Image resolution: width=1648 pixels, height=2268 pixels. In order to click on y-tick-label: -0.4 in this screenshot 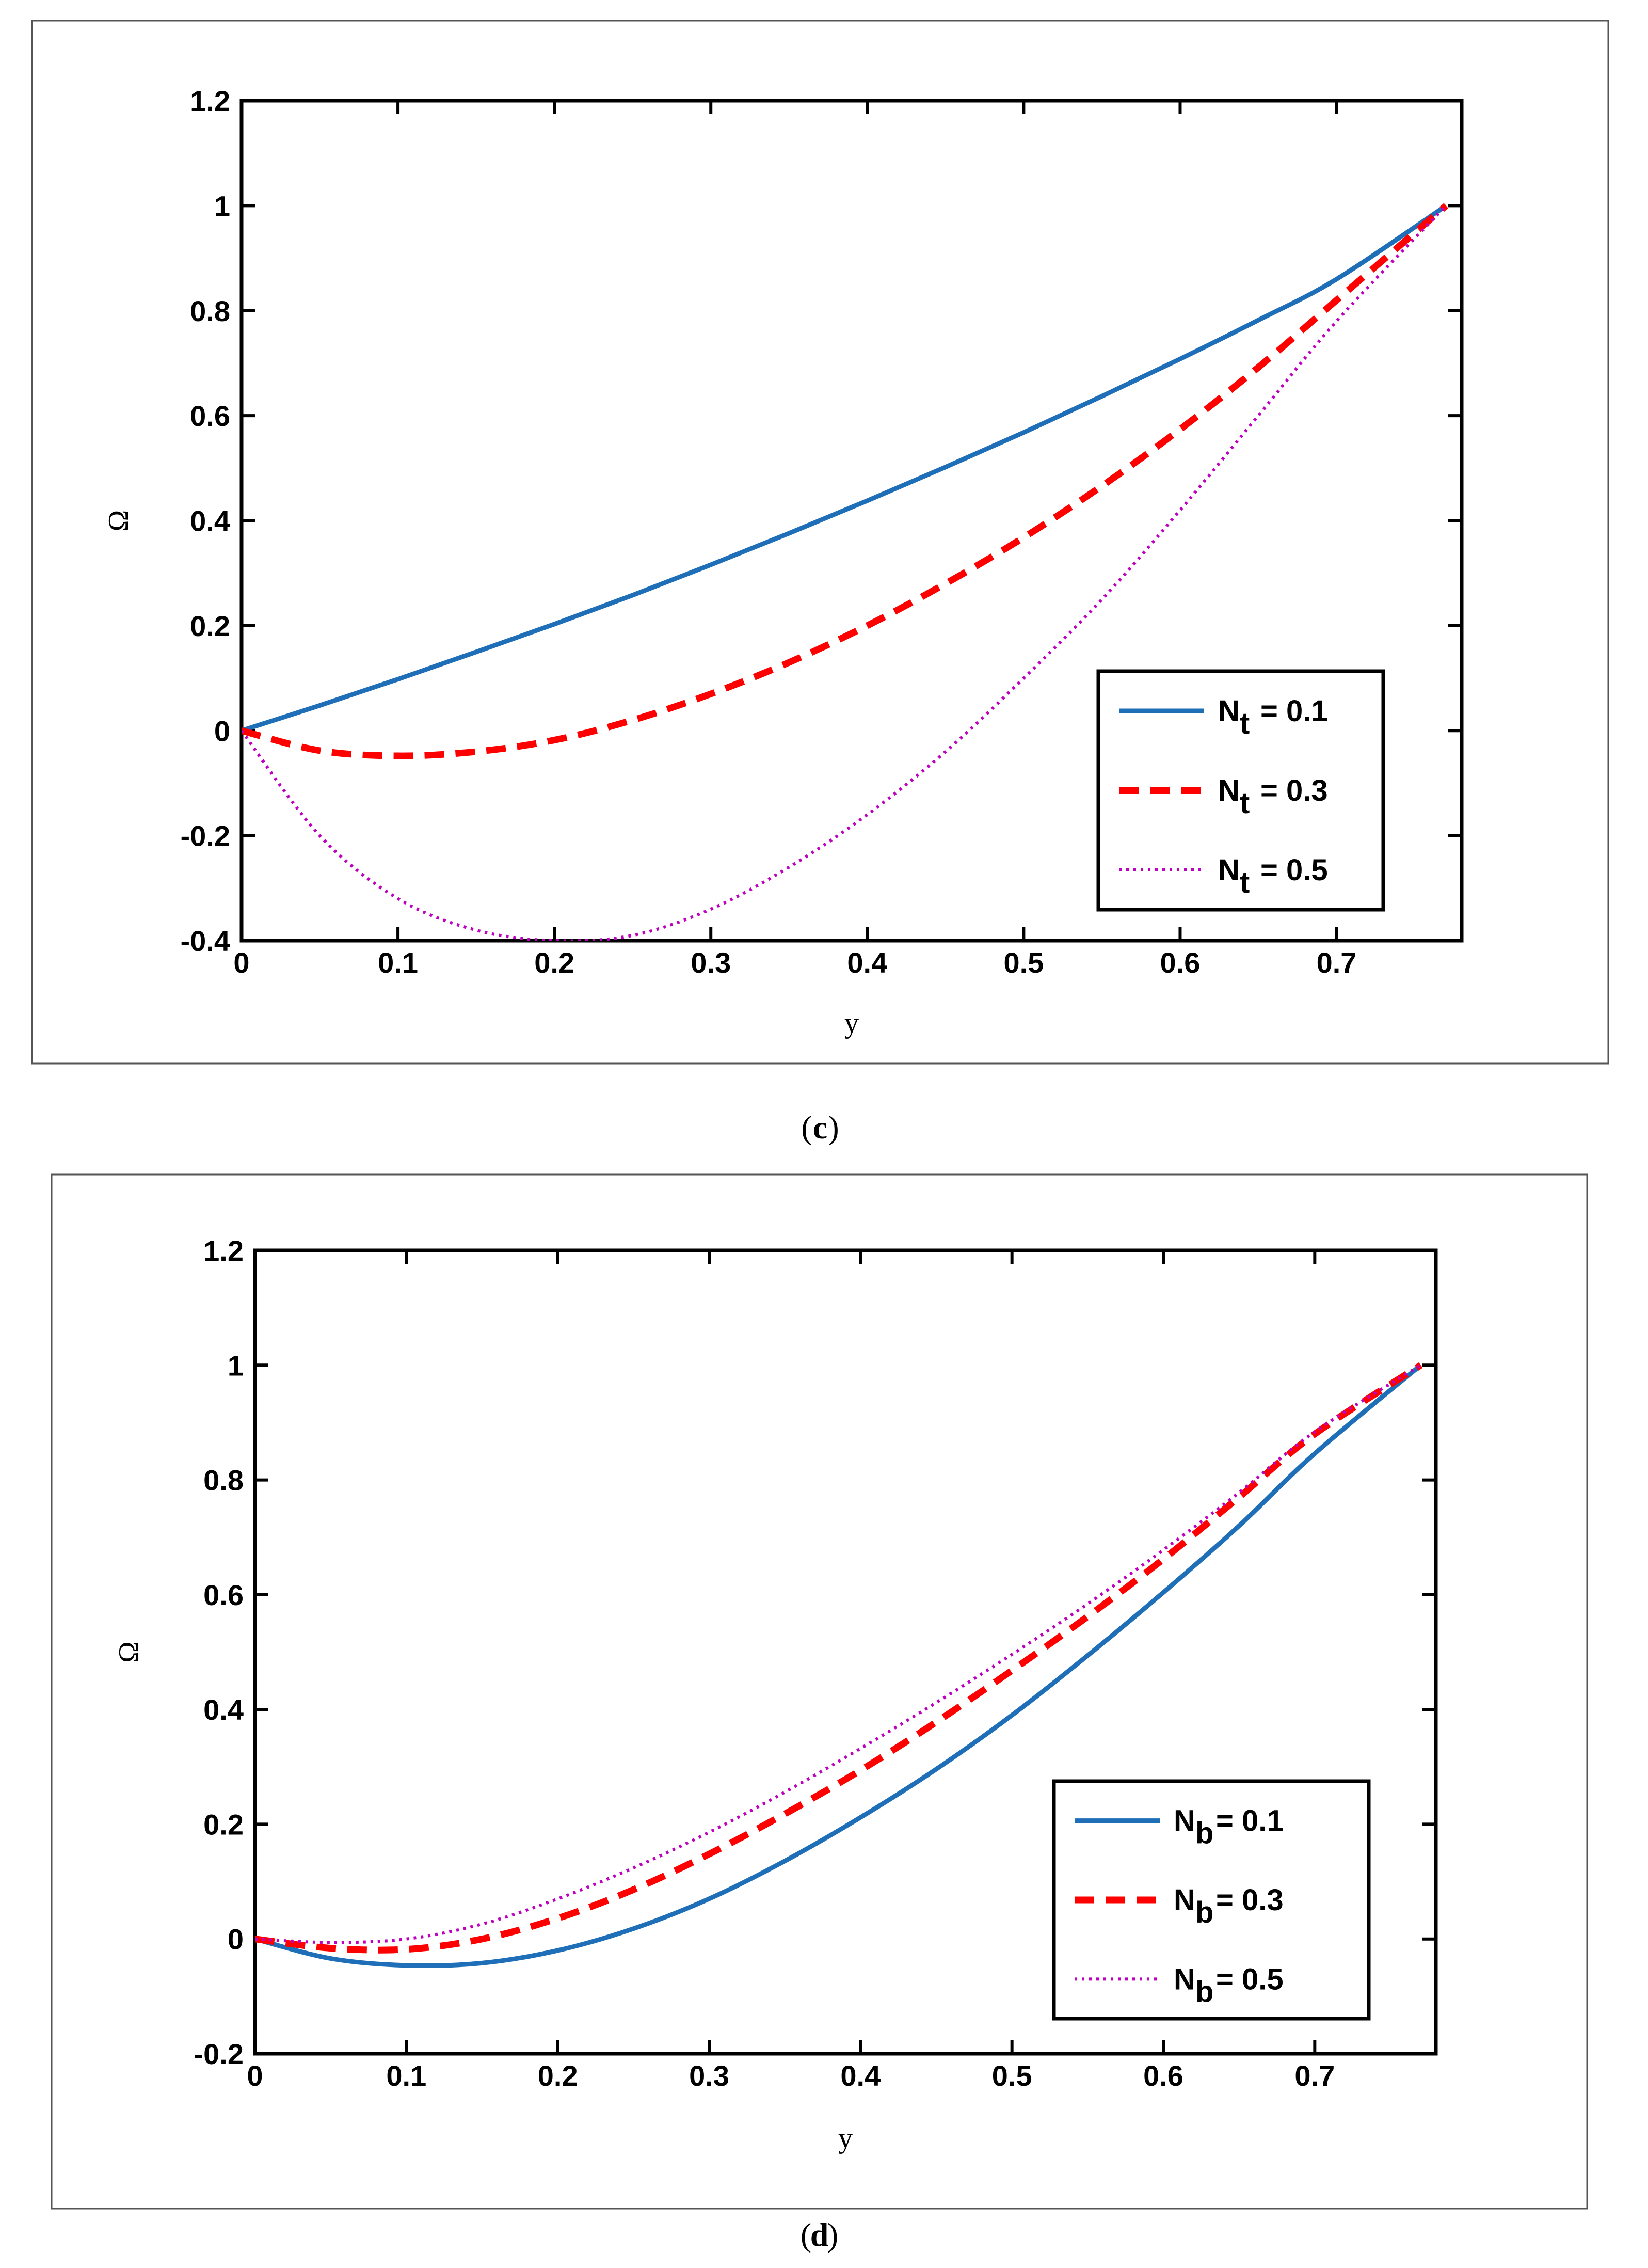, I will do `click(206, 941)`.